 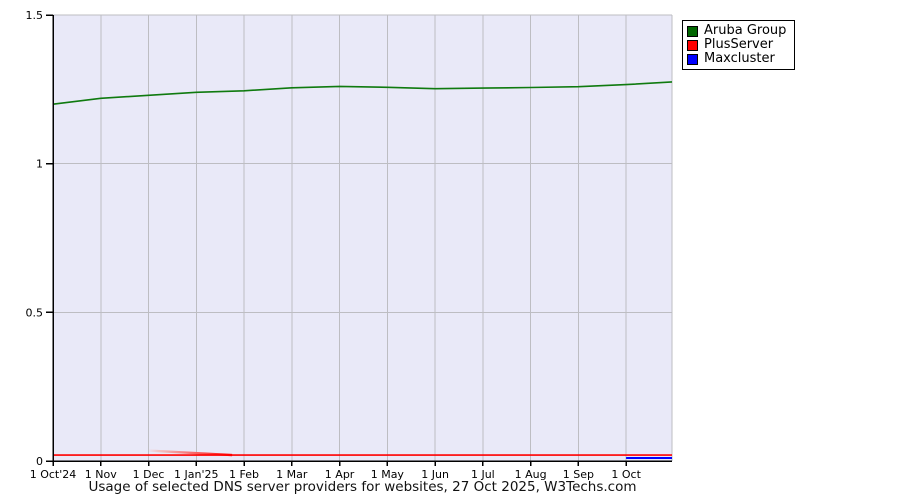 What do you see at coordinates (292, 474) in the screenshot?
I see `svg-text: 1 Mar` at bounding box center [292, 474].